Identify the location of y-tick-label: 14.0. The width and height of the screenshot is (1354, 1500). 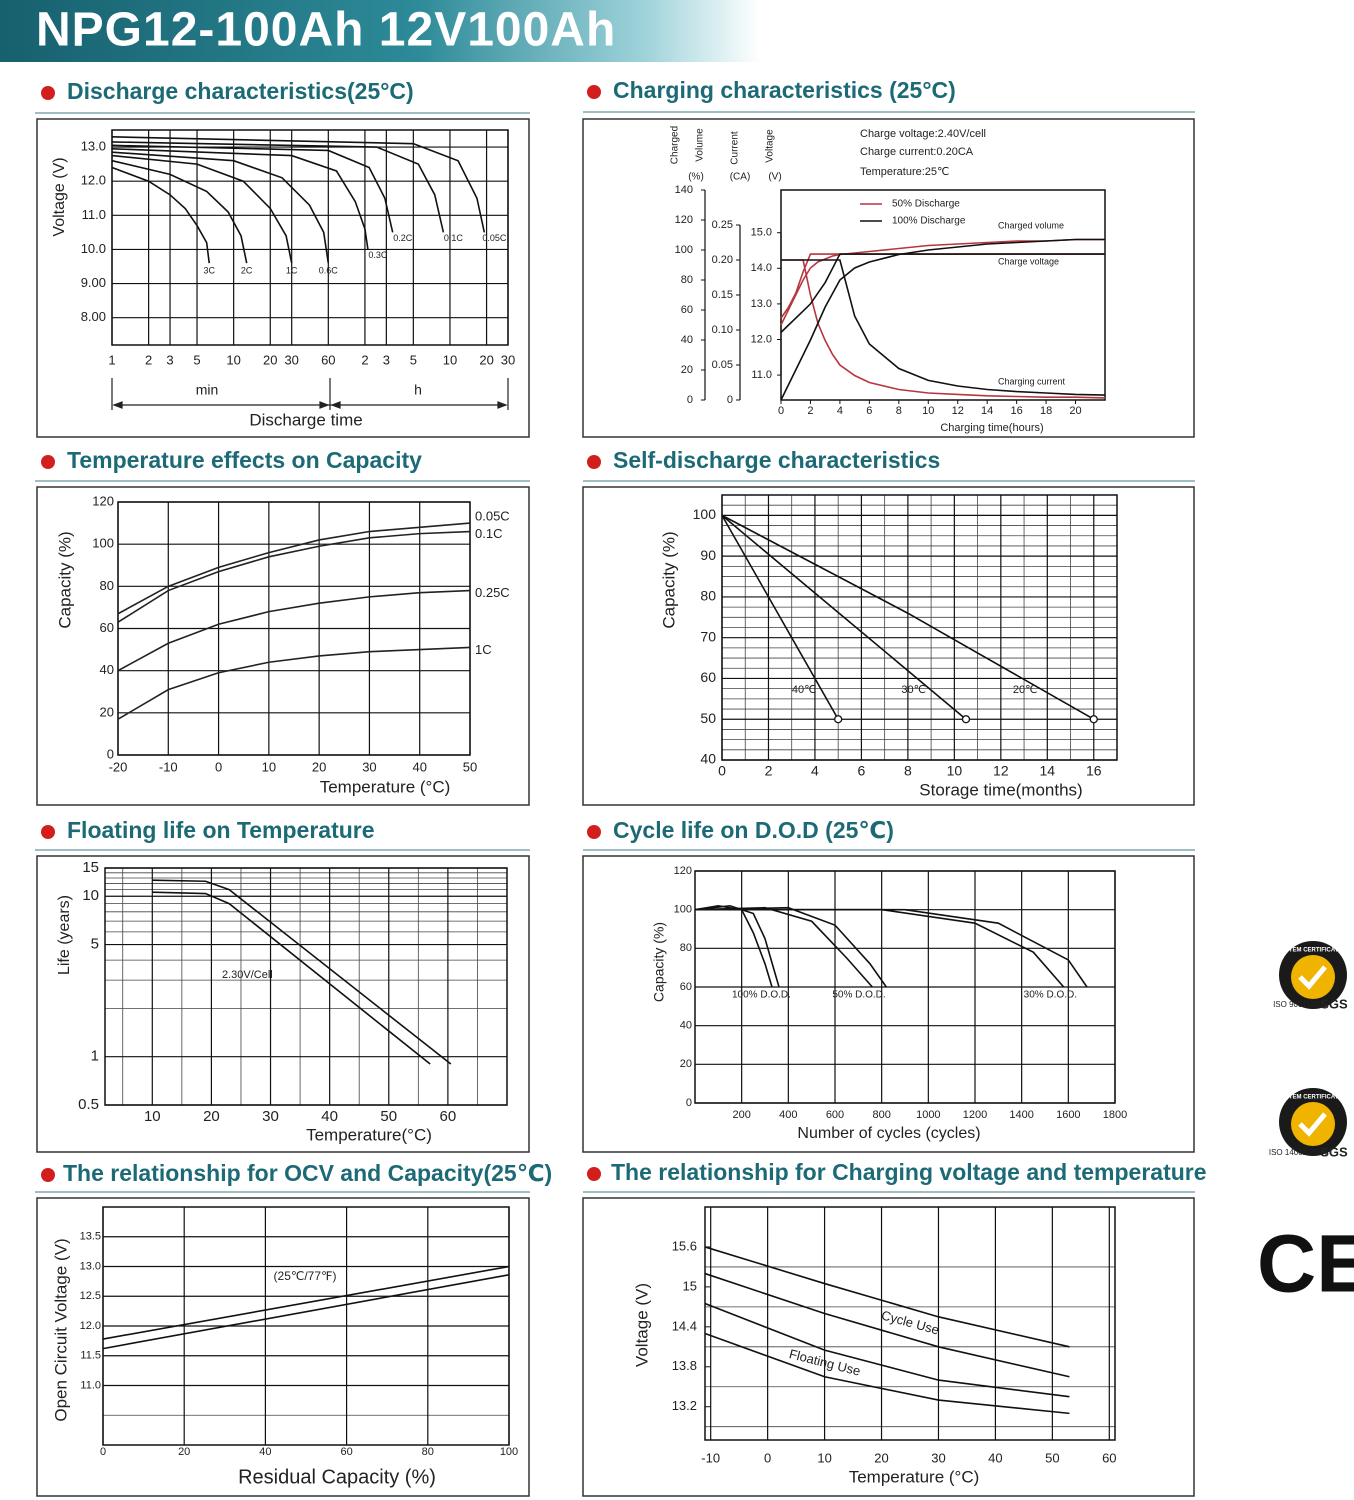
(761, 268).